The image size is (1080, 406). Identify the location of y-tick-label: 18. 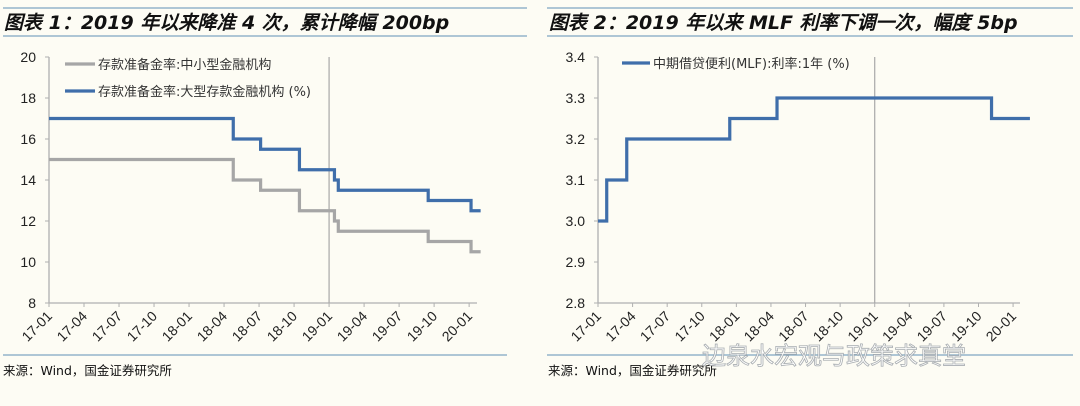
(28, 98).